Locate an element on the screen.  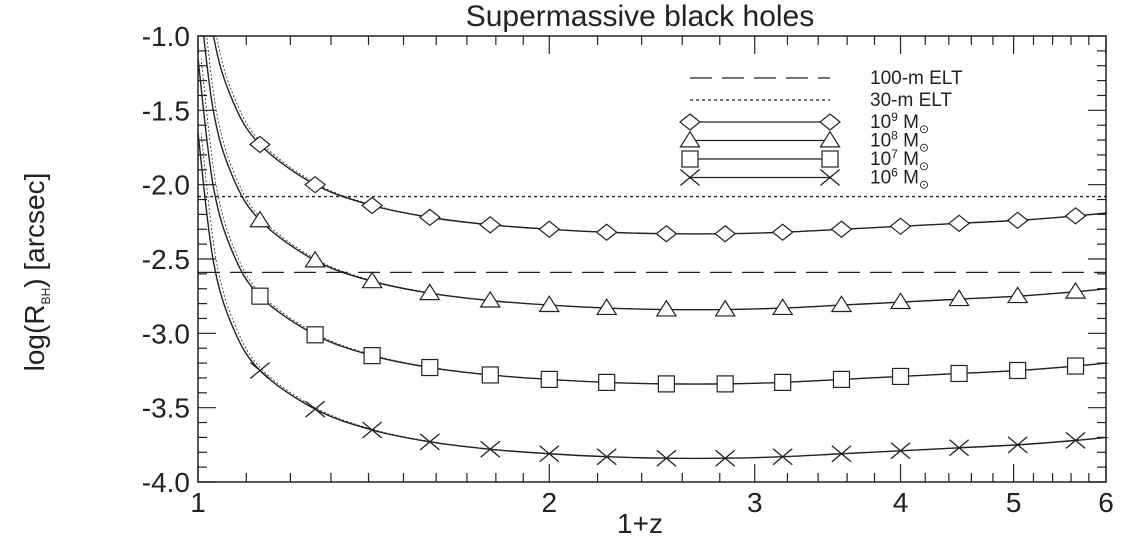
legend-marker-x is located at coordinates (690, 177).